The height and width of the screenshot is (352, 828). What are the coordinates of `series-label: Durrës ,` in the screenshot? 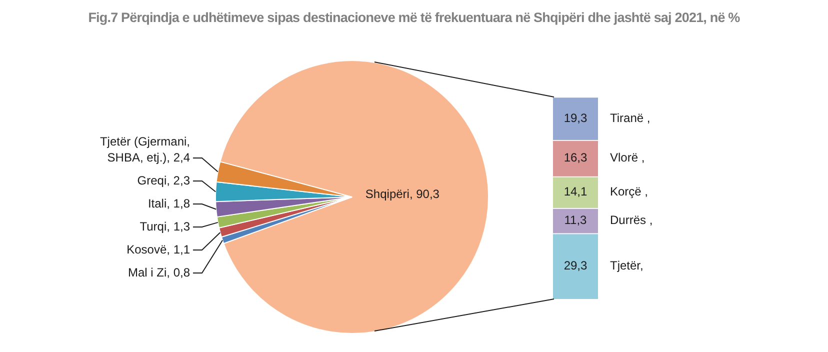 It's located at (631, 220).